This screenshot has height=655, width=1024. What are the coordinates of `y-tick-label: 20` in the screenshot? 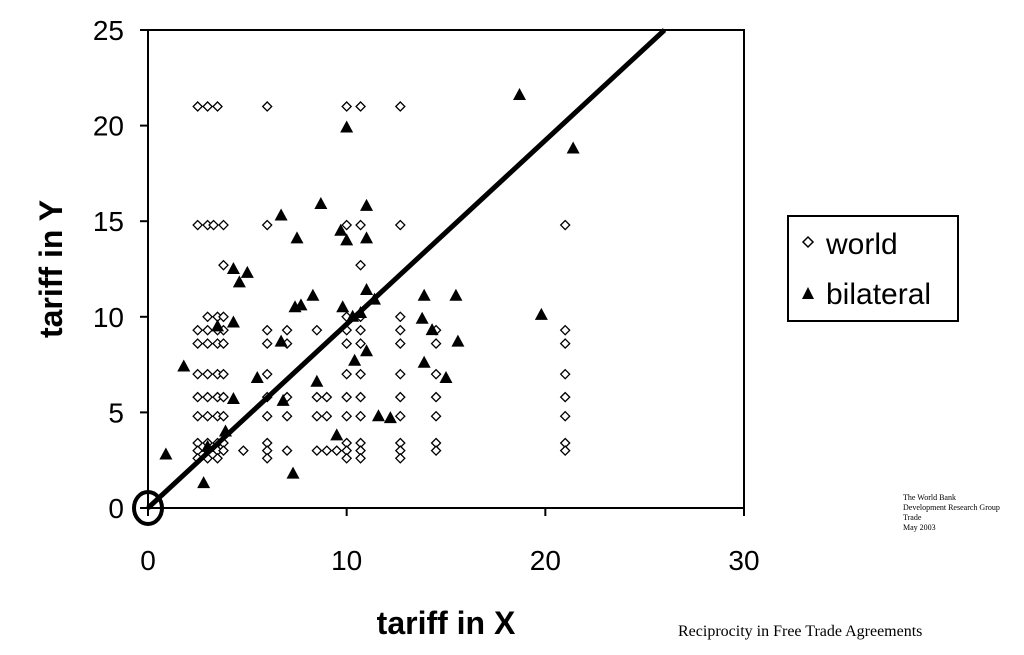 It's located at (108, 126).